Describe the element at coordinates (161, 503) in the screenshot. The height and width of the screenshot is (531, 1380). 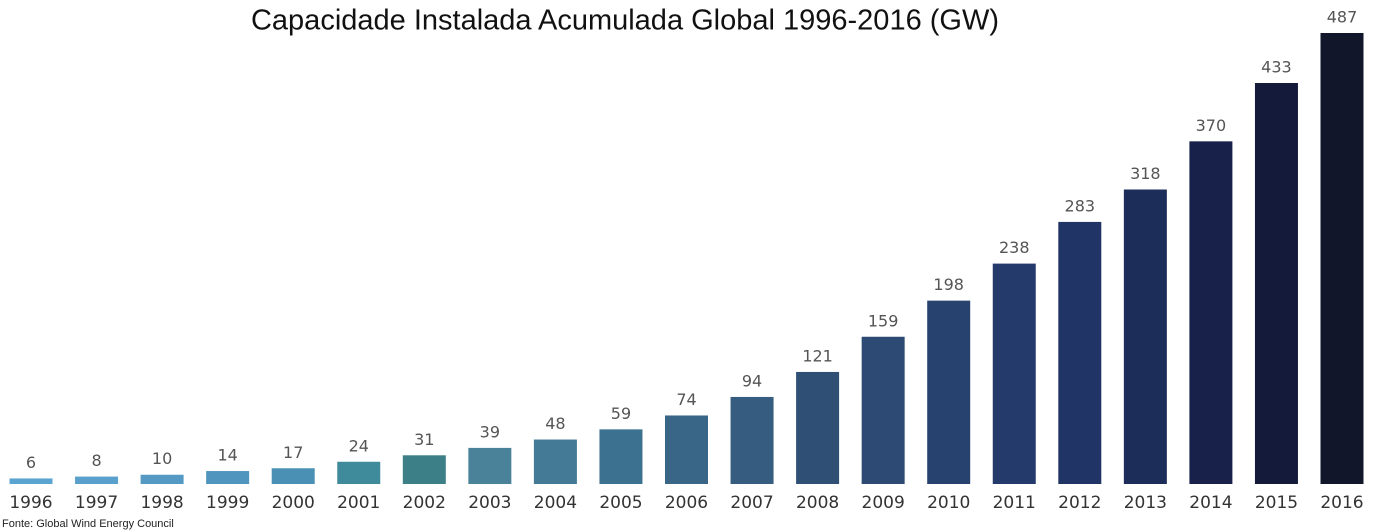
I see `x-tick-label: 1998` at that location.